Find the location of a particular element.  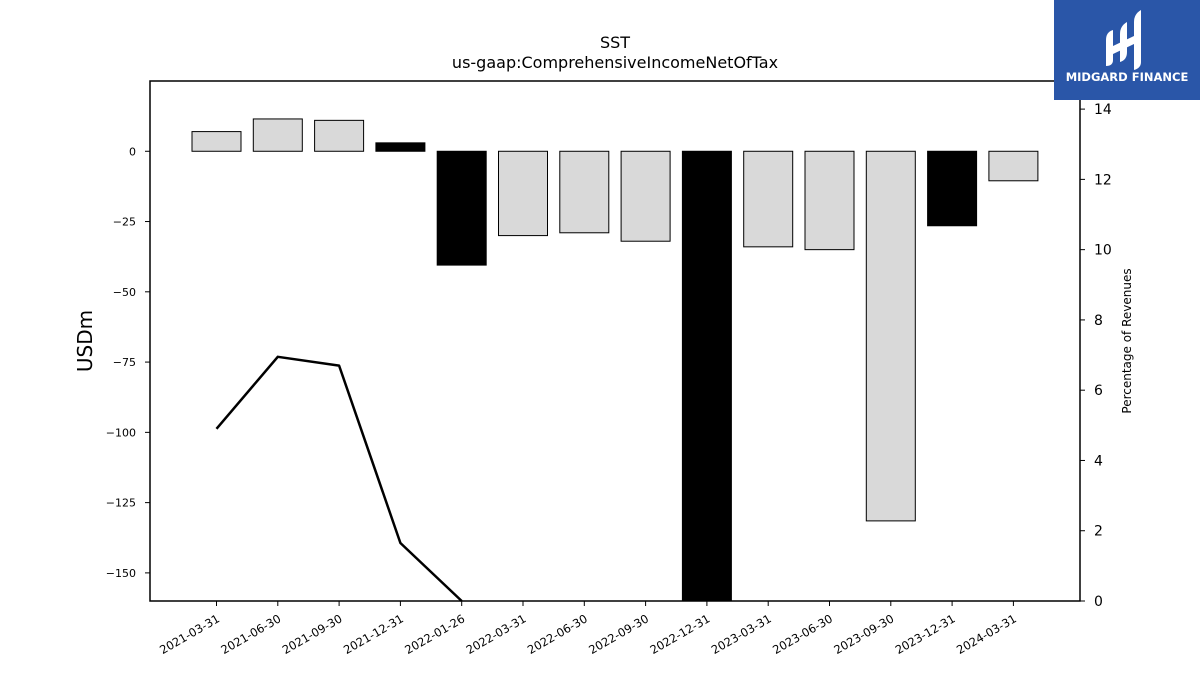

brand-logo: MIDGARD FINANCE is located at coordinates (1127, 50).